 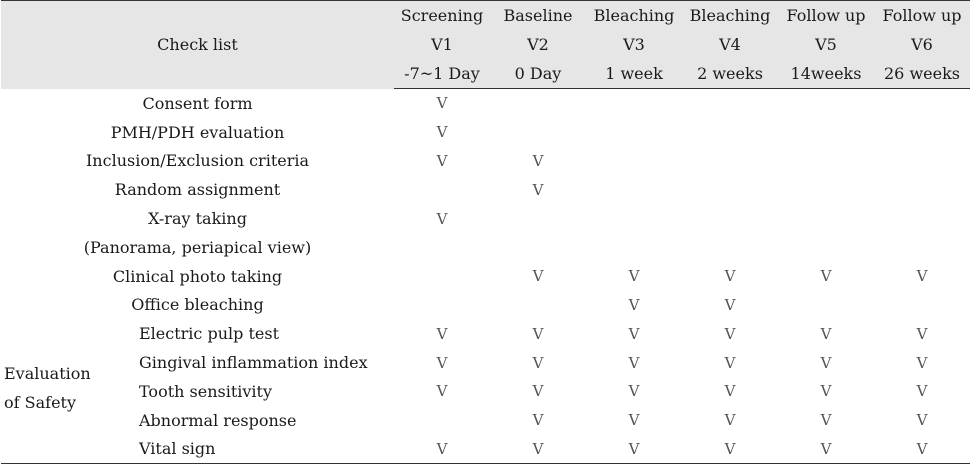 I want to click on table-row: Office bleaching V V, so click(x=485, y=305).